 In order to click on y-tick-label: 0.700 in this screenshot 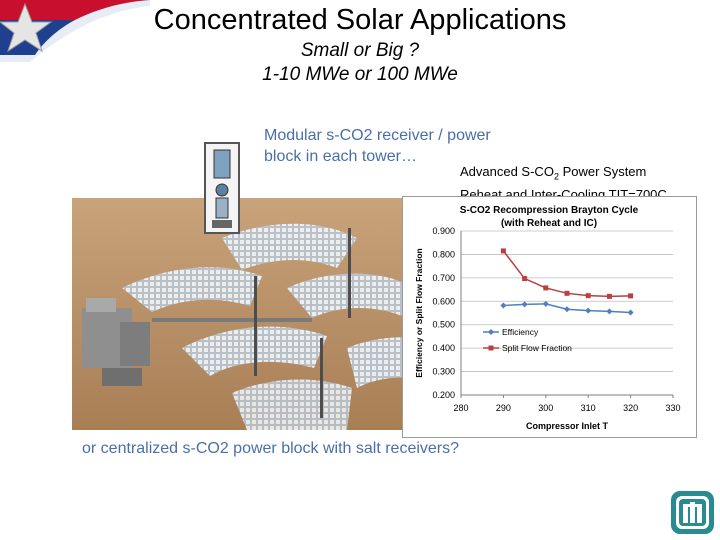, I will do `click(443, 278)`.